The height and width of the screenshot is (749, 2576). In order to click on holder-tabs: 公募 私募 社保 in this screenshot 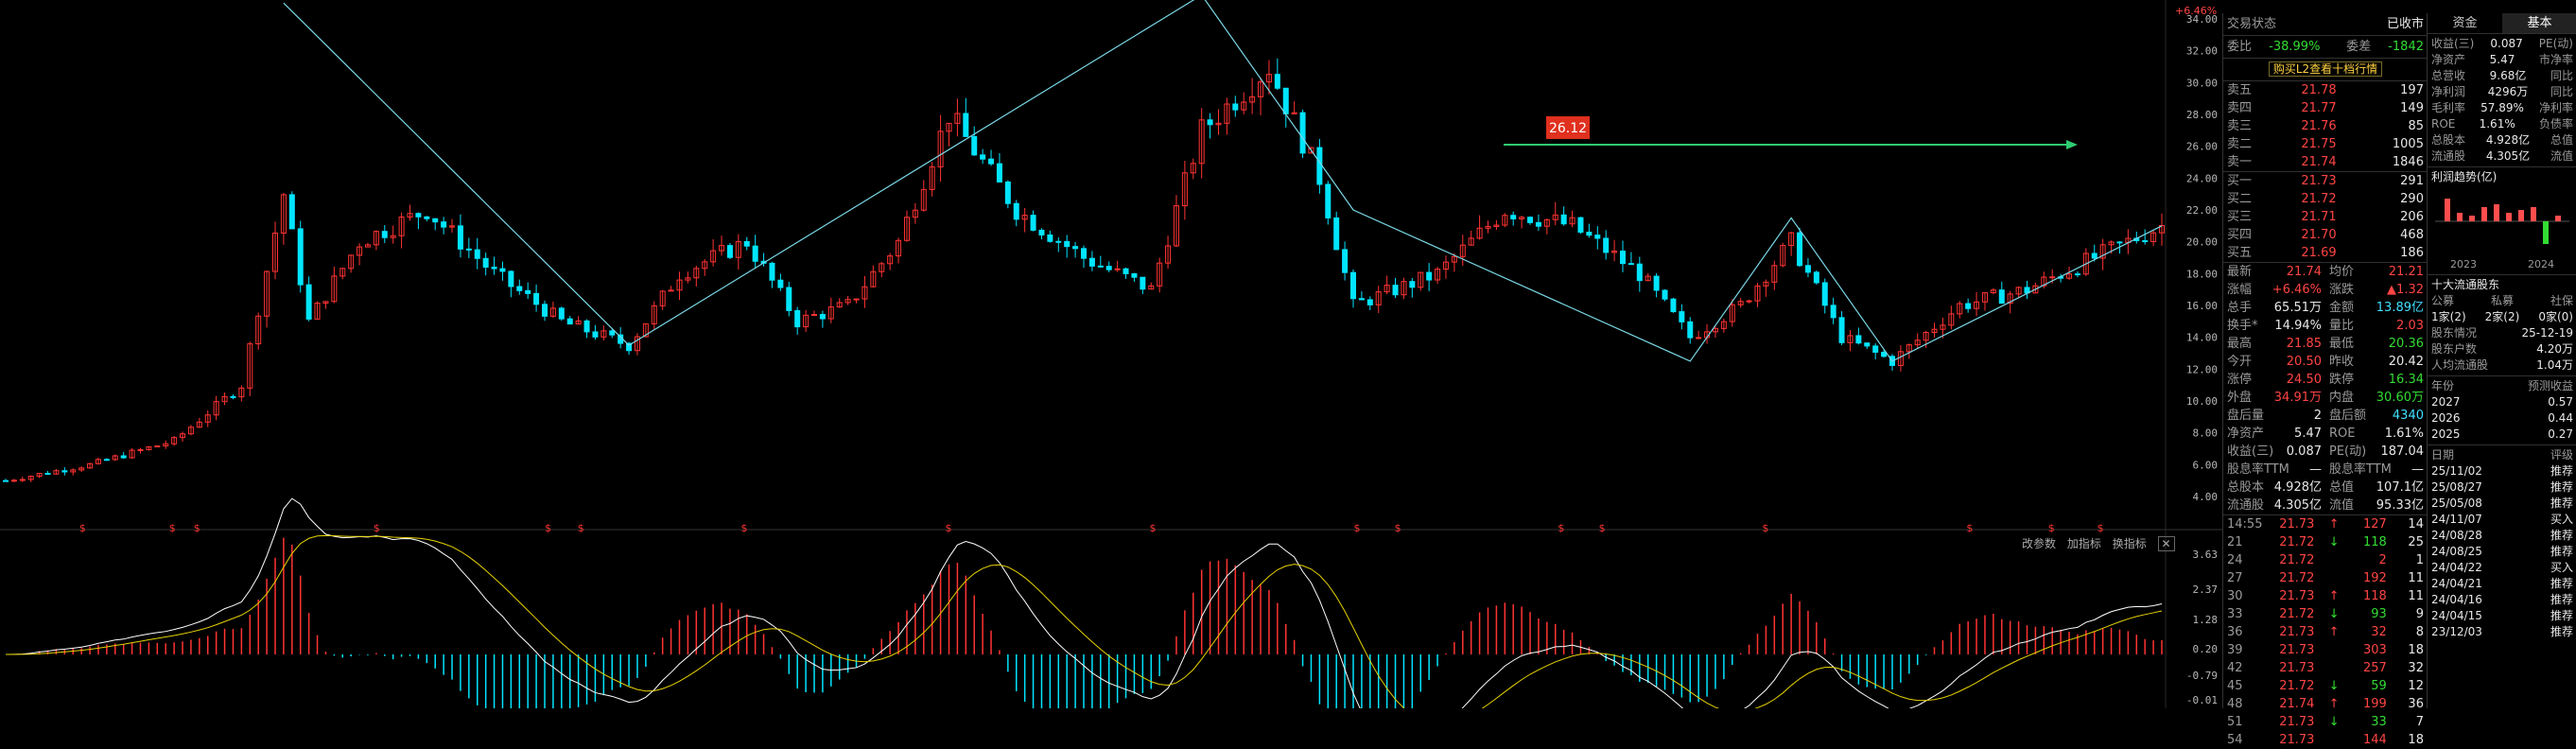, I will do `click(2502, 301)`.